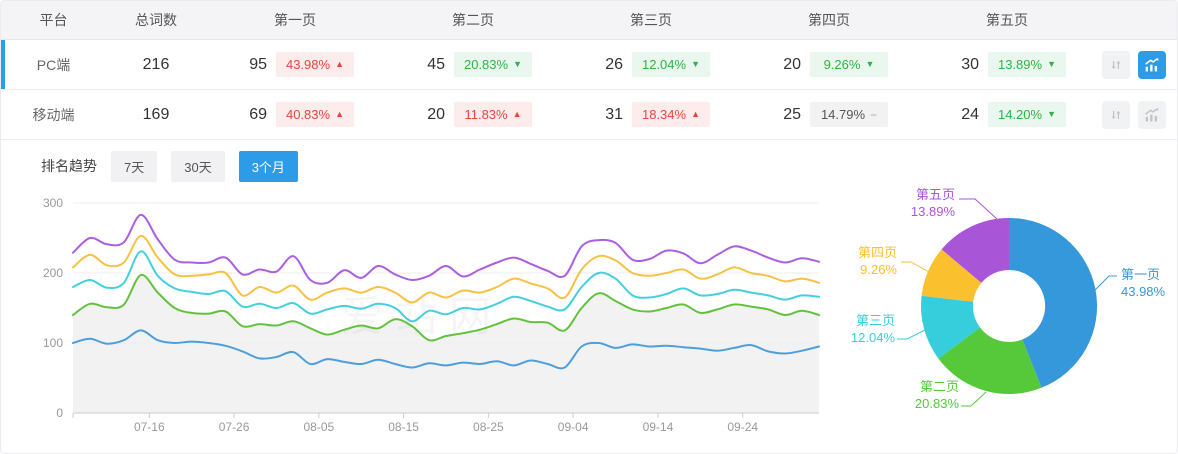 The width and height of the screenshot is (1178, 454). I want to click on page1-cell: 69 40.83% ▲, so click(295, 114).